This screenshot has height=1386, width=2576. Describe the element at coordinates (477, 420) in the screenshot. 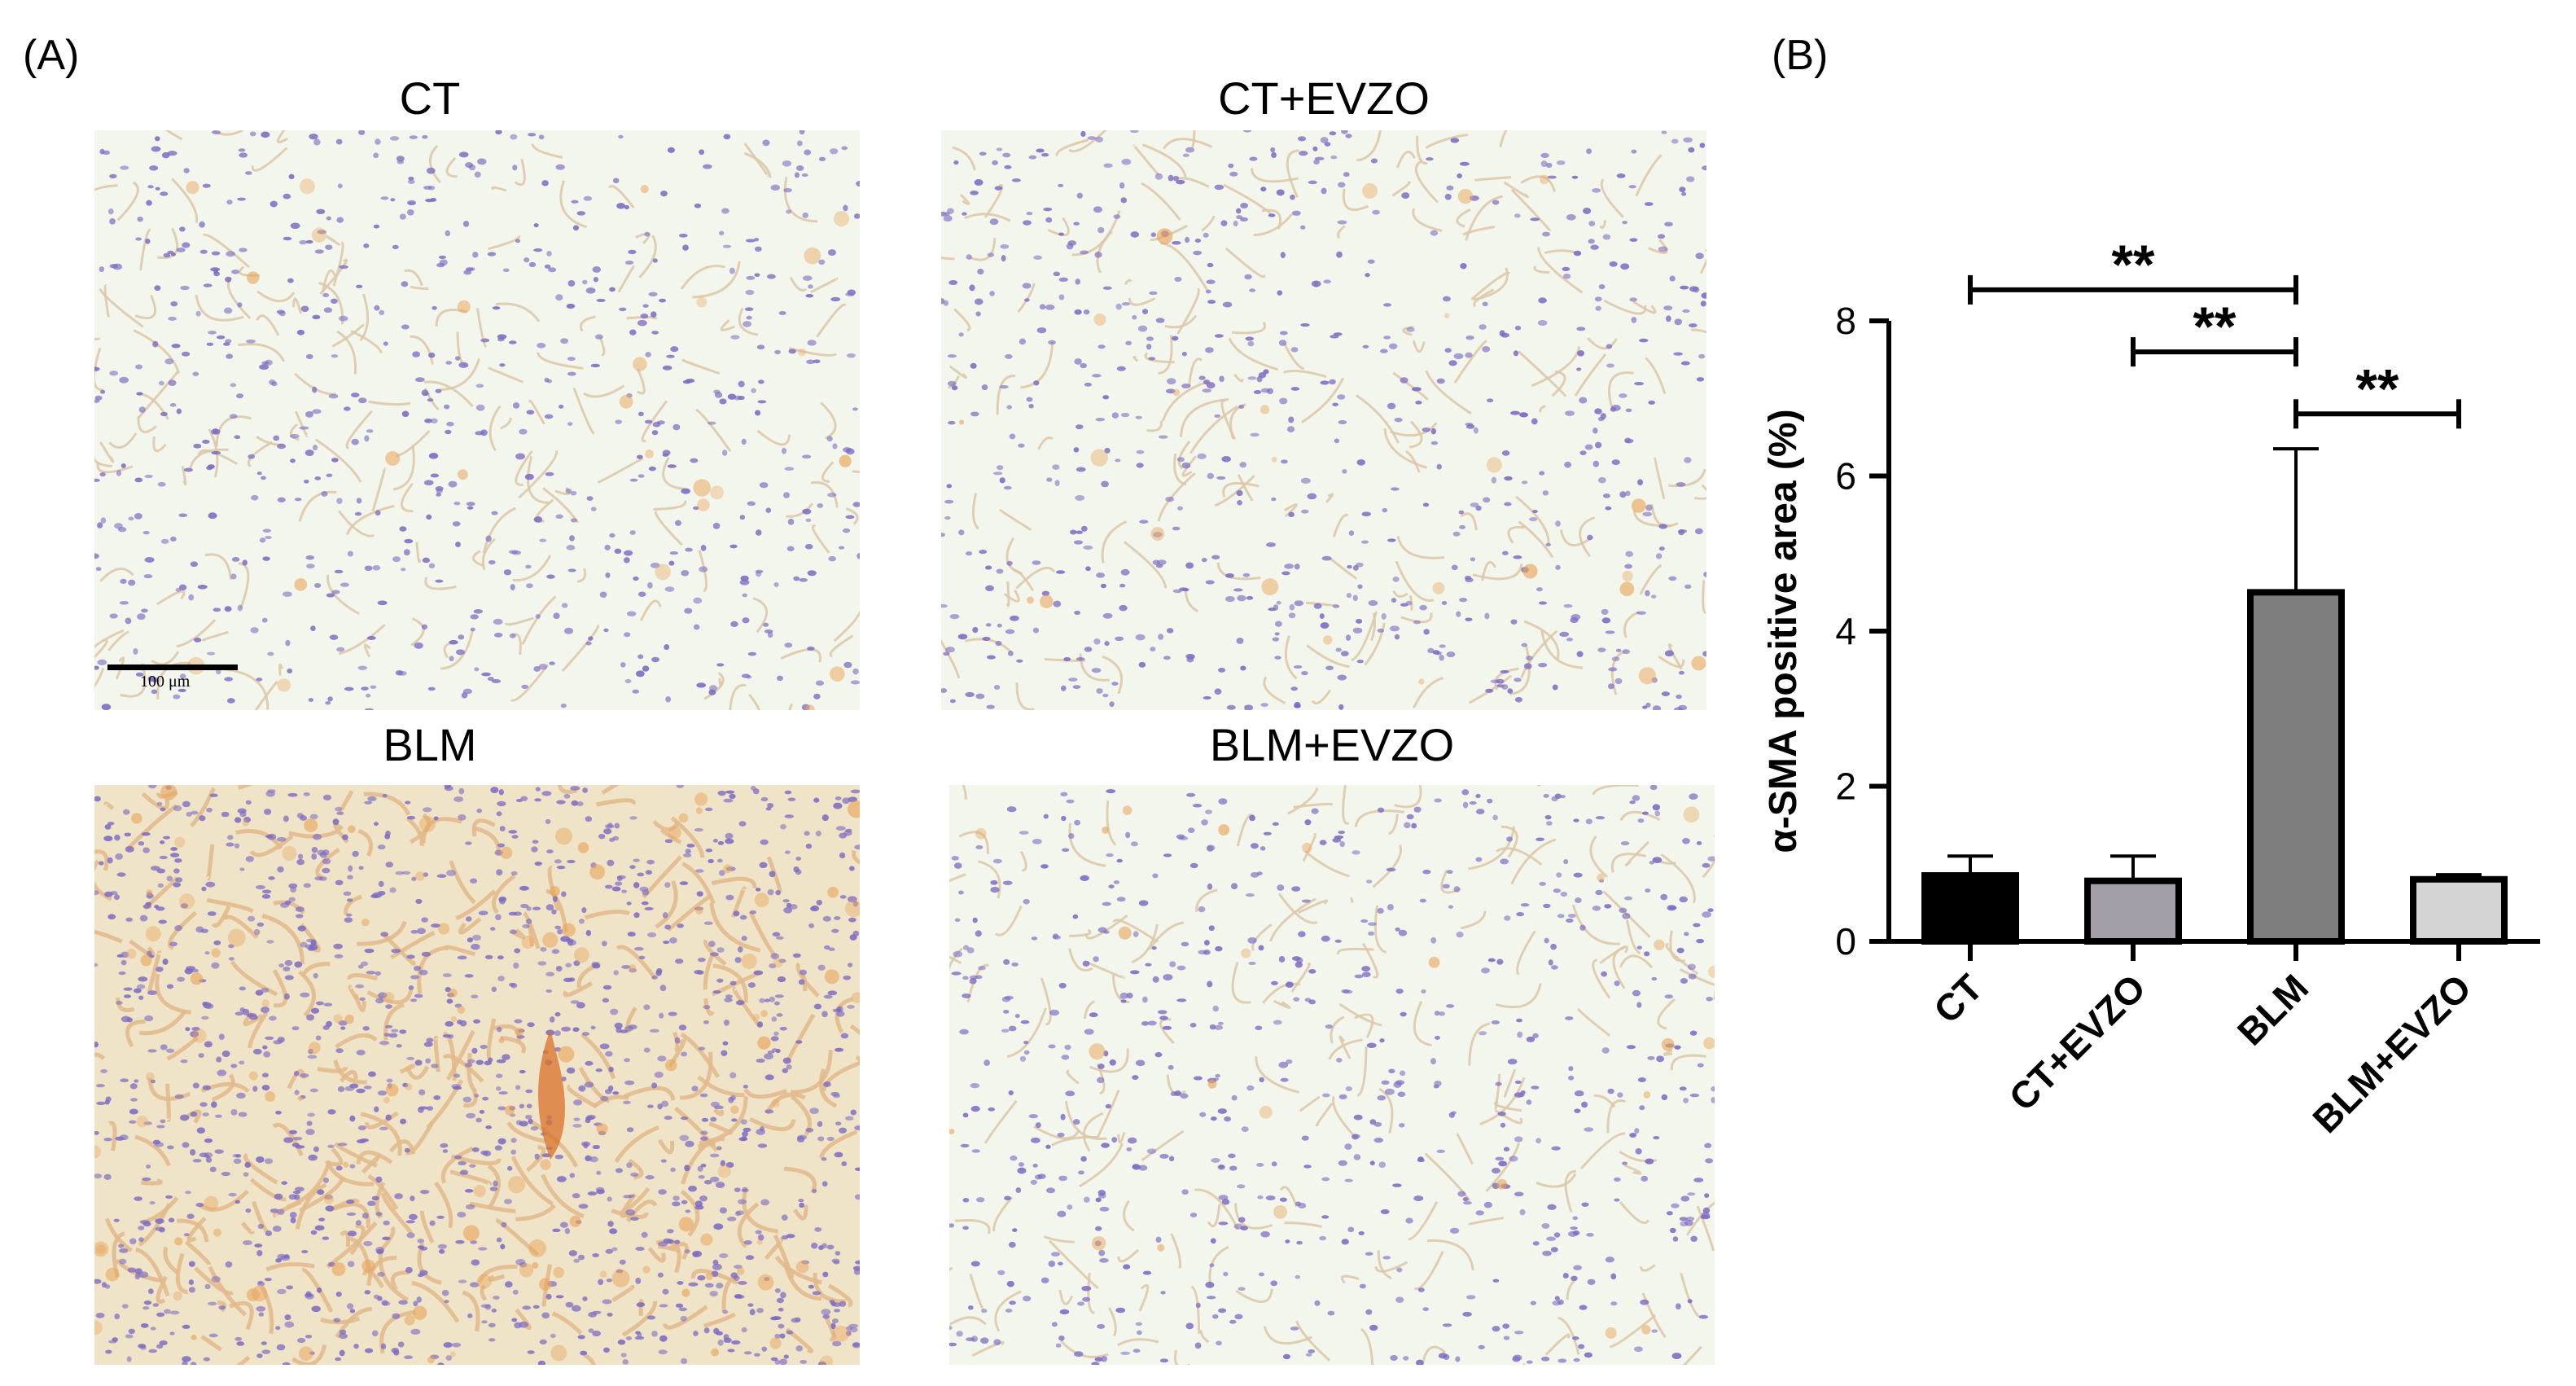

I see `micrograph-ct` at that location.